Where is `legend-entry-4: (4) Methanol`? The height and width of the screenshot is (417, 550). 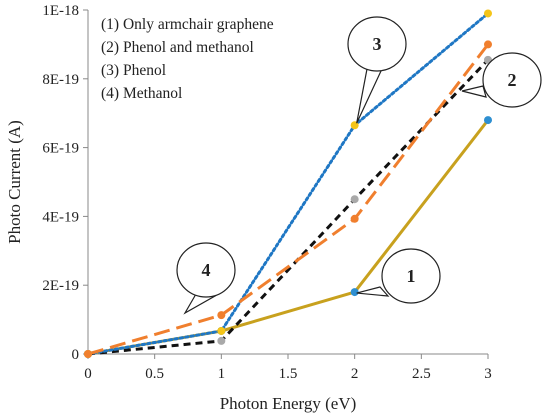 legend-entry-4: (4) Methanol is located at coordinates (141, 93).